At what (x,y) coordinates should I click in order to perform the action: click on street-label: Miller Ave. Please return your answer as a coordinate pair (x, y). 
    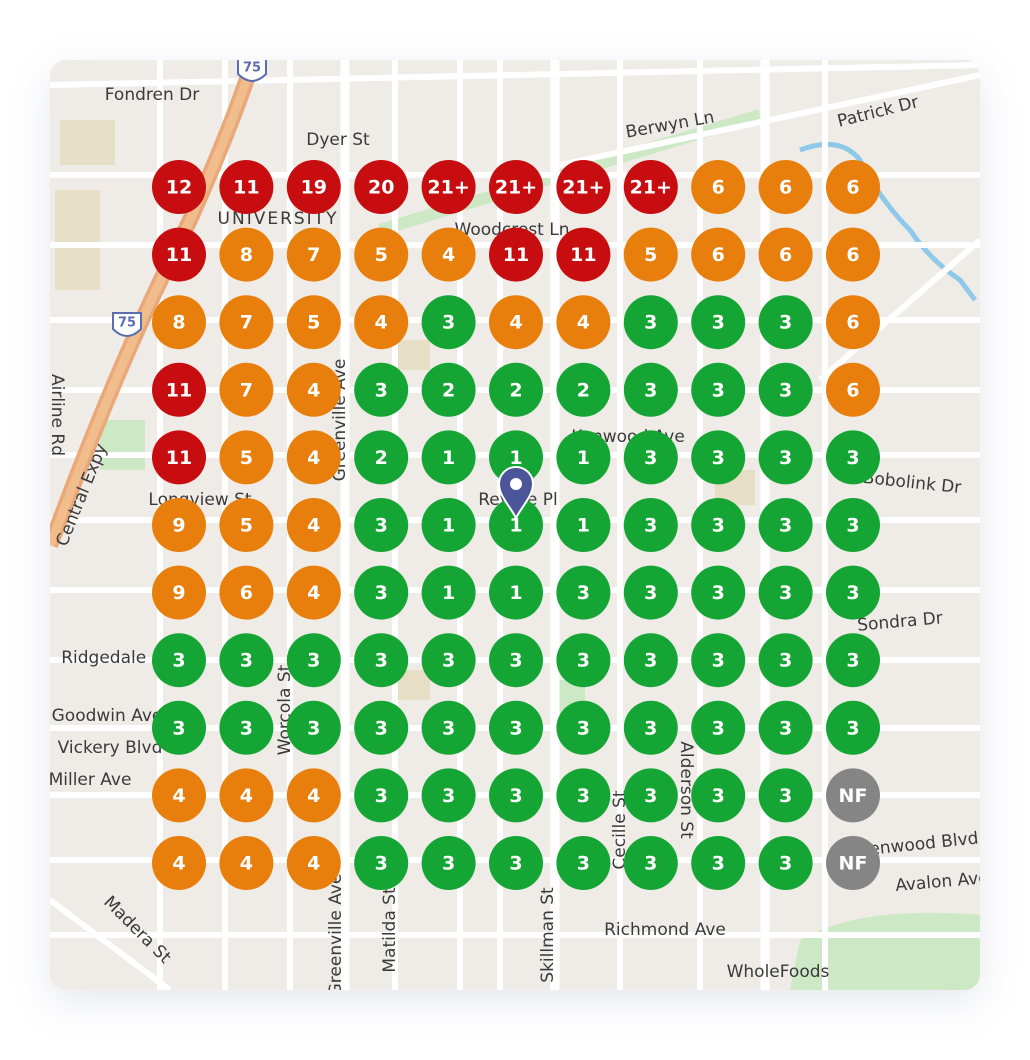
    Looking at the image, I should click on (90, 780).